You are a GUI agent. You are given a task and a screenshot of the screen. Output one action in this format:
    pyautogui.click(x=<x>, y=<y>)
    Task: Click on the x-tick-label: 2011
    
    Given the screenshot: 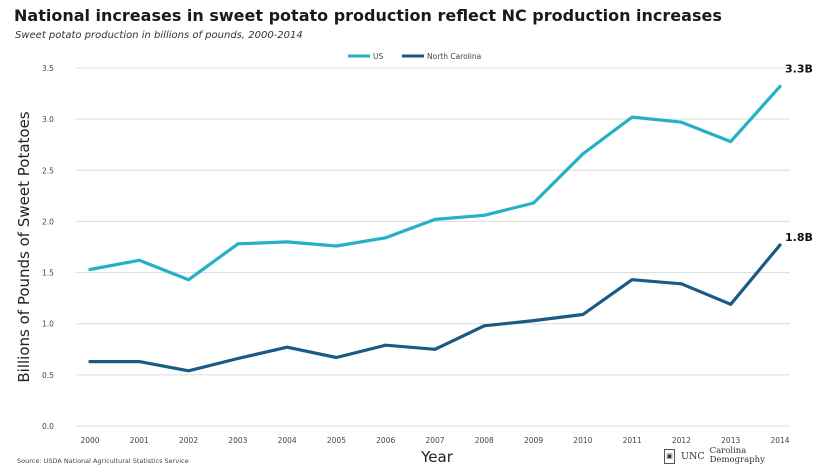 What is the action you would take?
    pyautogui.click(x=632, y=440)
    